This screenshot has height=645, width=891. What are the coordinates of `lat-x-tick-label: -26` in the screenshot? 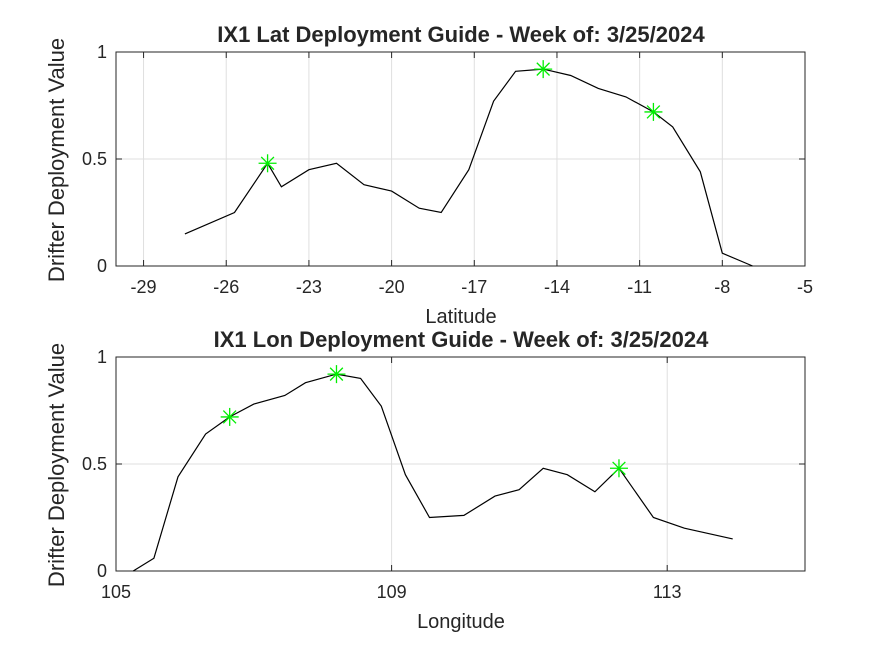 It's located at (226, 287).